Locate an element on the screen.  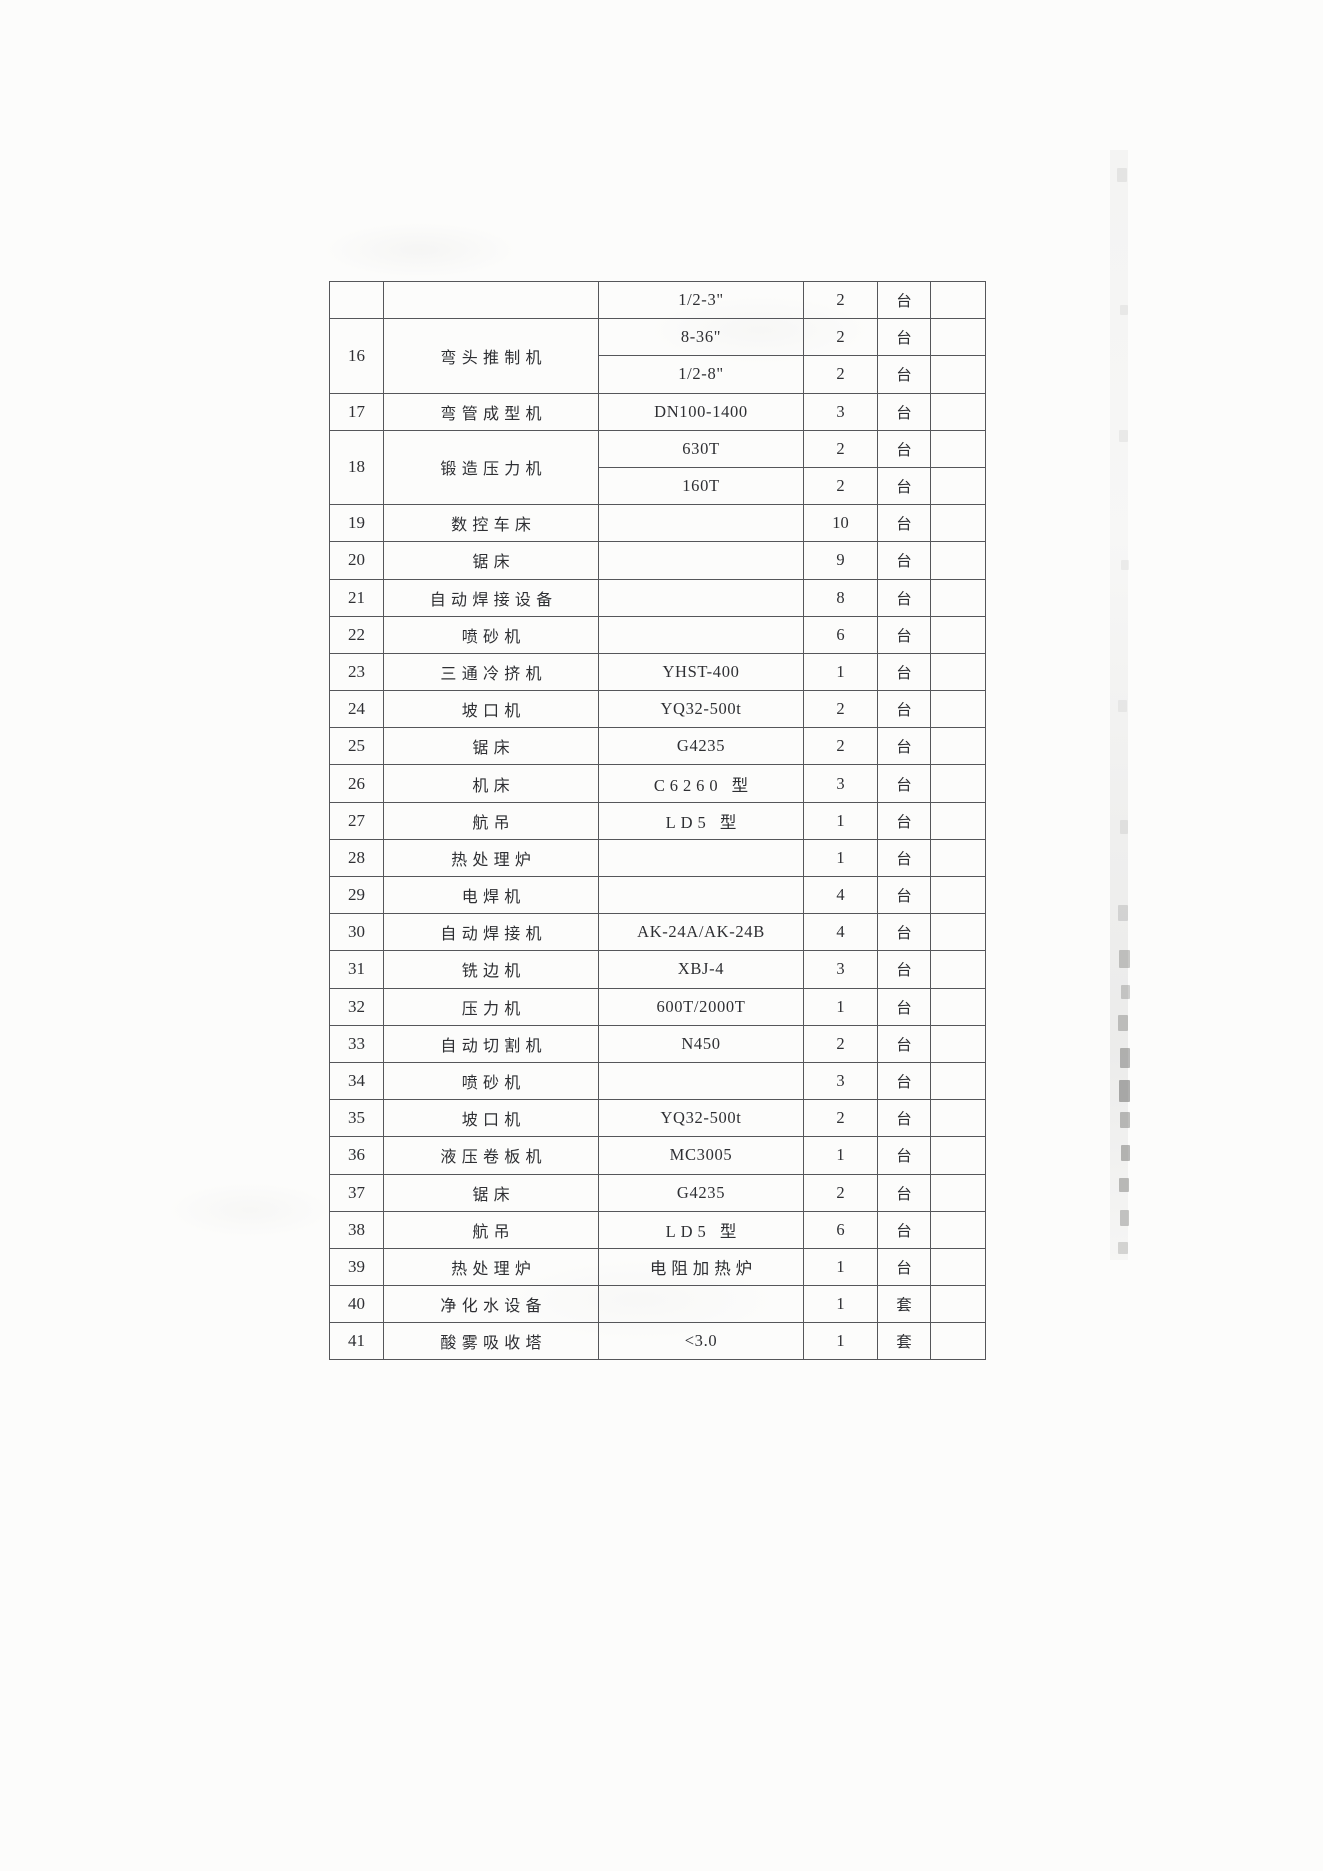
row-number: 41 is located at coordinates (356, 1341).